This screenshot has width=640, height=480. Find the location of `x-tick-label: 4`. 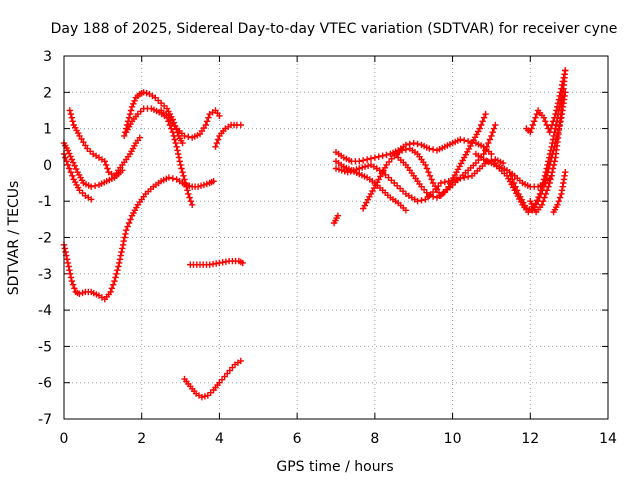

x-tick-label: 4 is located at coordinates (219, 439).